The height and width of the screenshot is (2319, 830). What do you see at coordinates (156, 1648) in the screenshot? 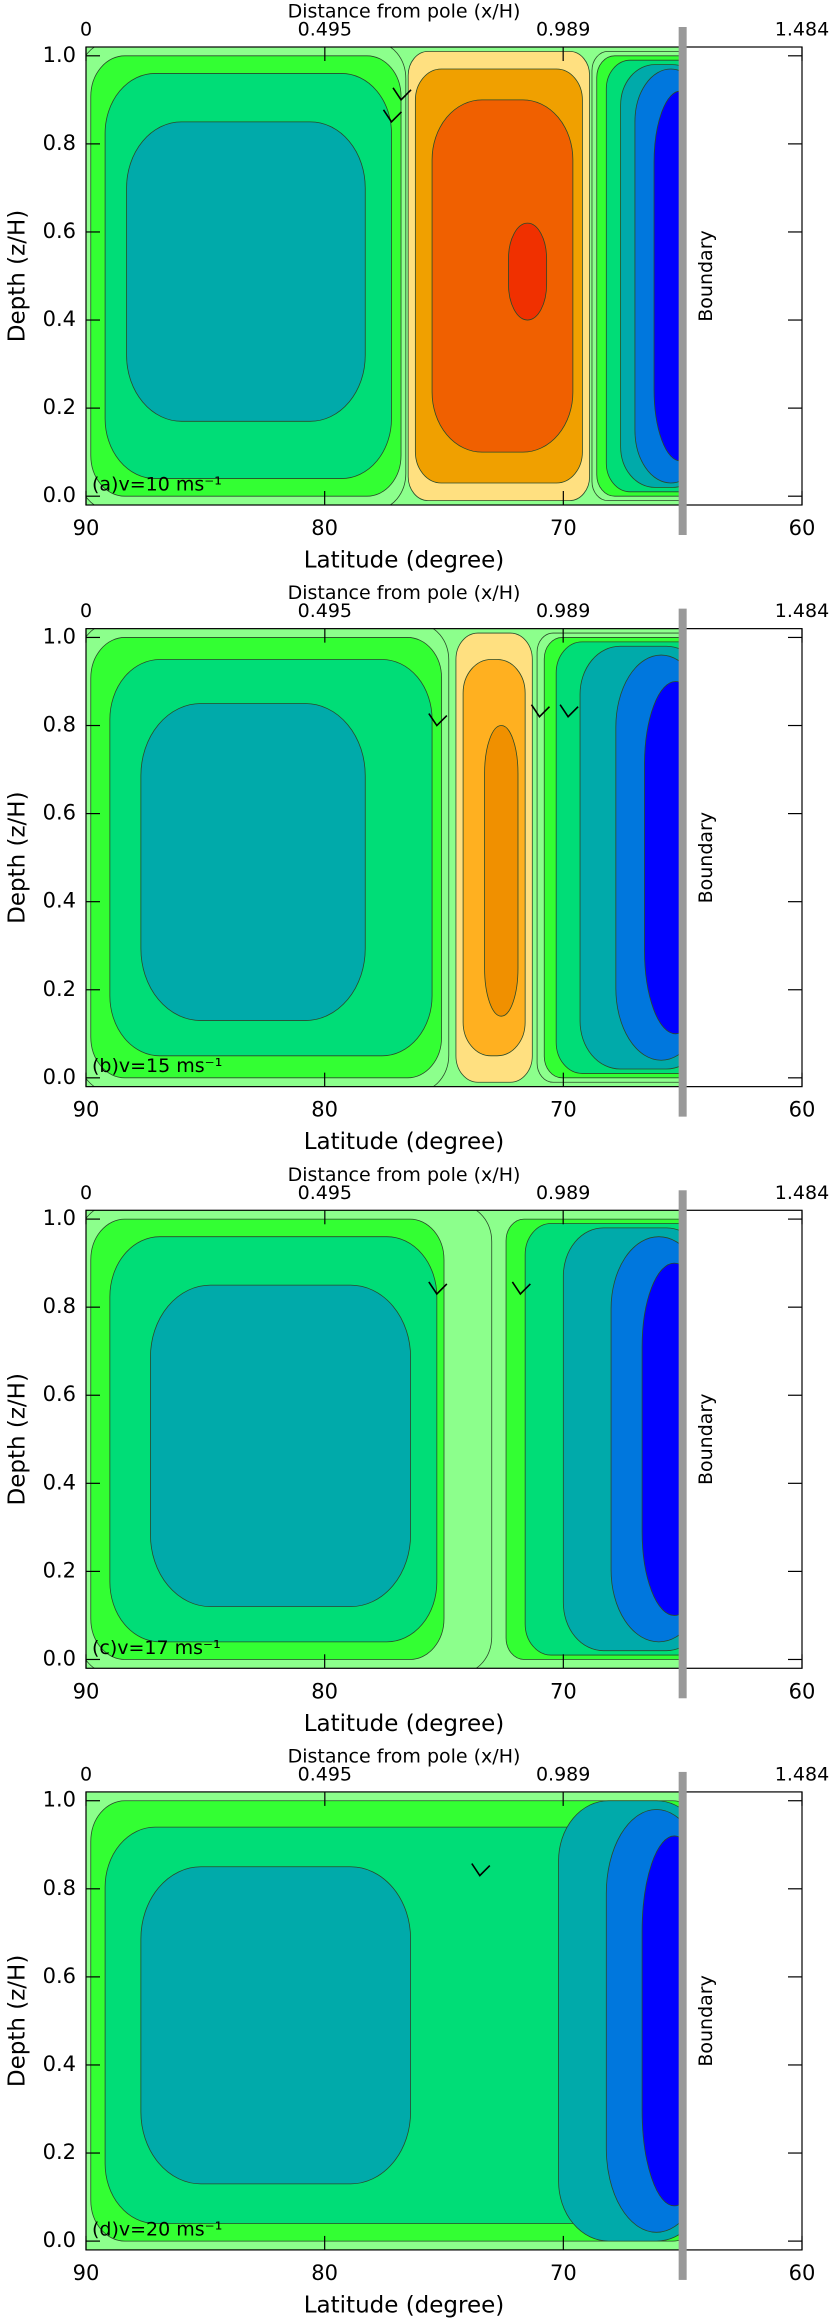
I see `panel-label: (c)v=17 ms⁻¹` at bounding box center [156, 1648].